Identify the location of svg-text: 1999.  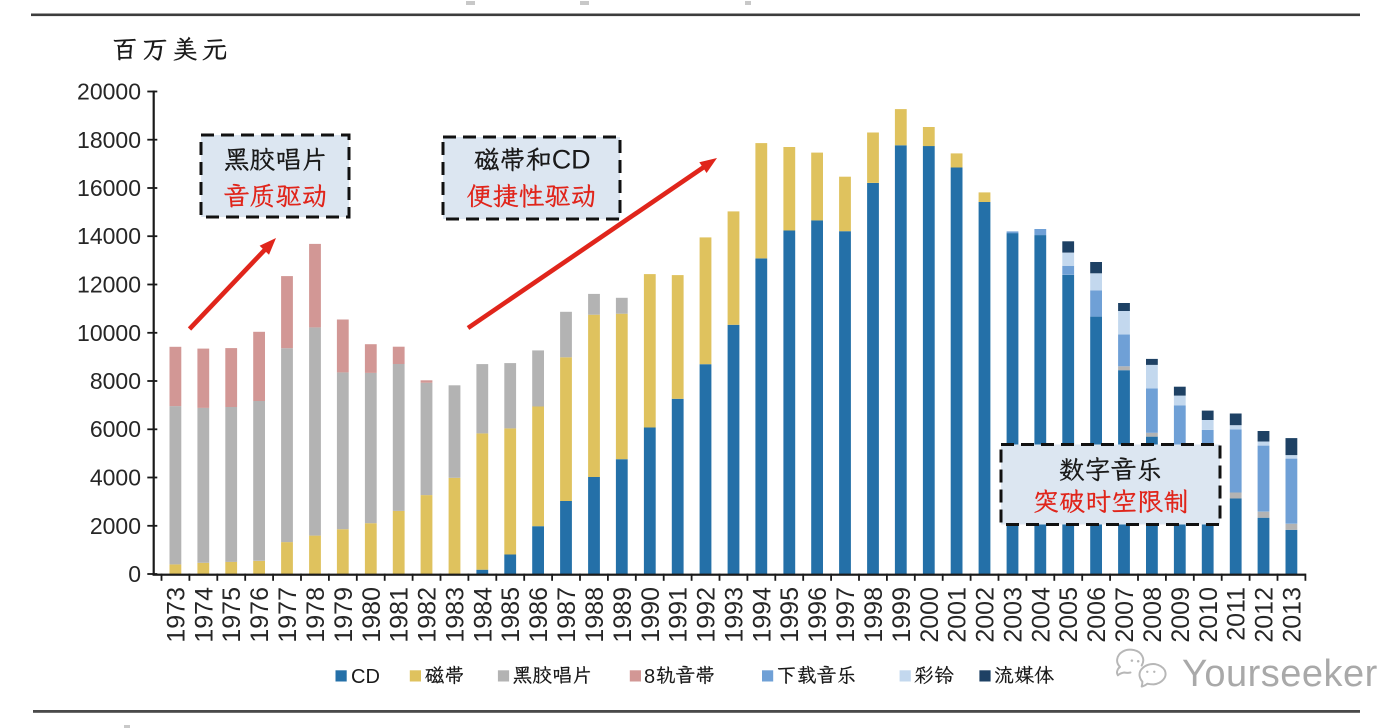
(902, 615).